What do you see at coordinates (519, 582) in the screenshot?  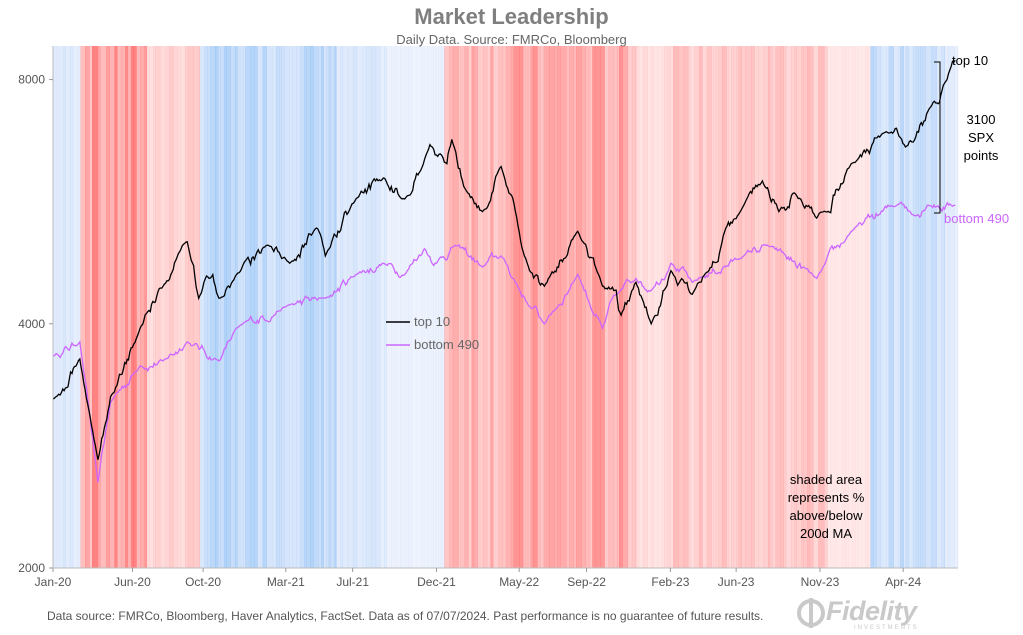 I see `x-tick-label: May-22` at bounding box center [519, 582].